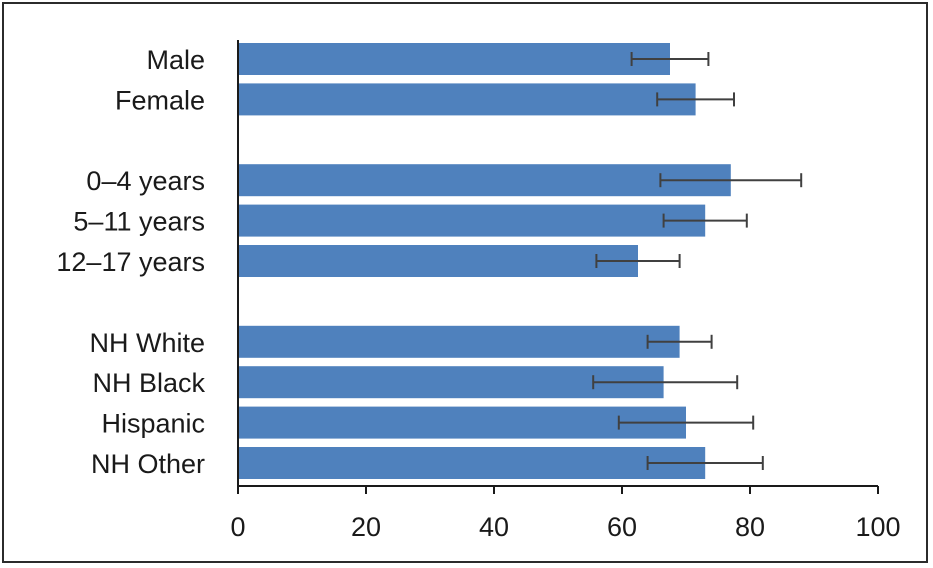 The width and height of the screenshot is (933, 568). What do you see at coordinates (237, 527) in the screenshot?
I see `x-tick-label: 0` at bounding box center [237, 527].